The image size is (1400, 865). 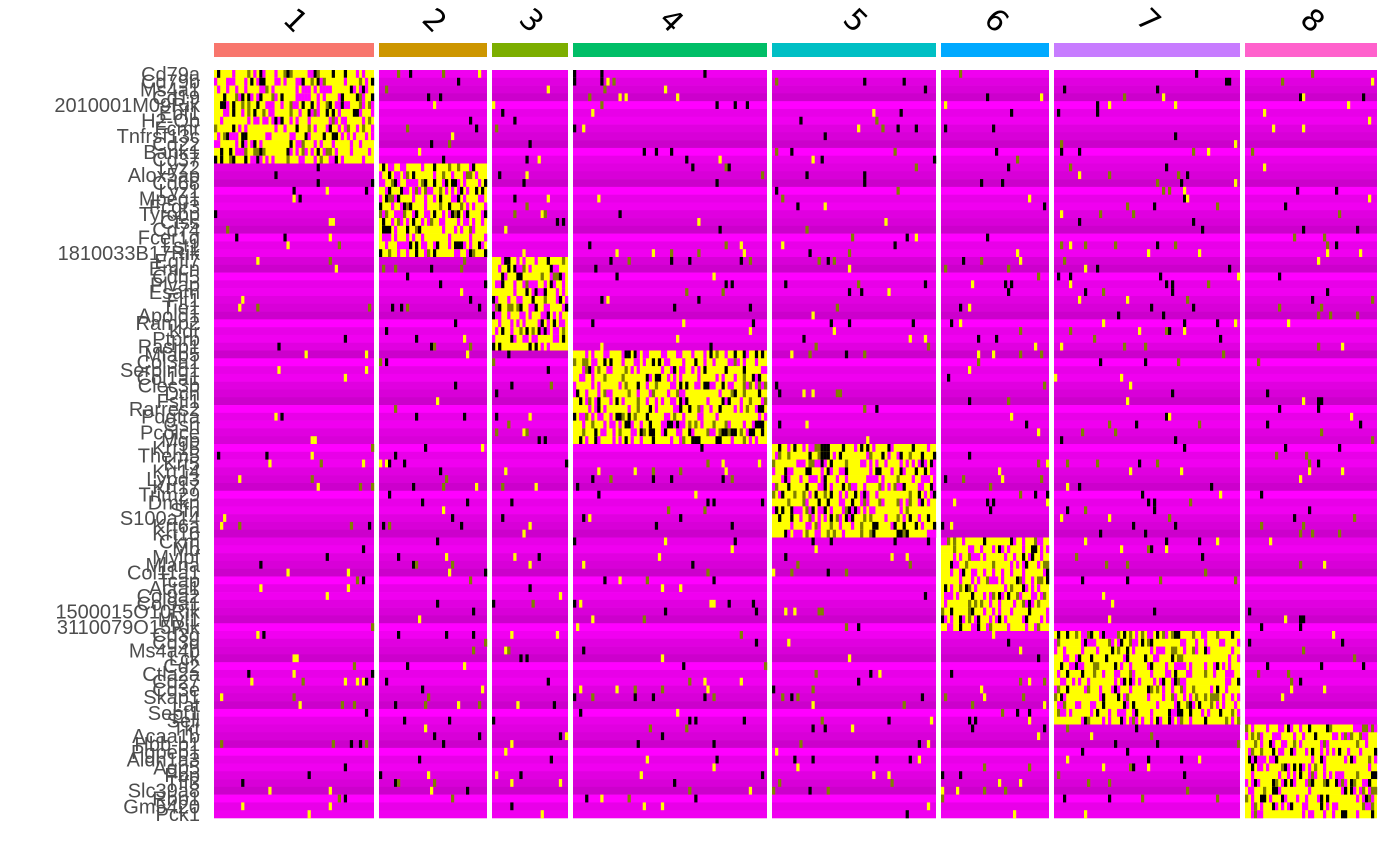 What do you see at coordinates (129, 628) in the screenshot?
I see `gene-label: 3110079O15Rik` at bounding box center [129, 628].